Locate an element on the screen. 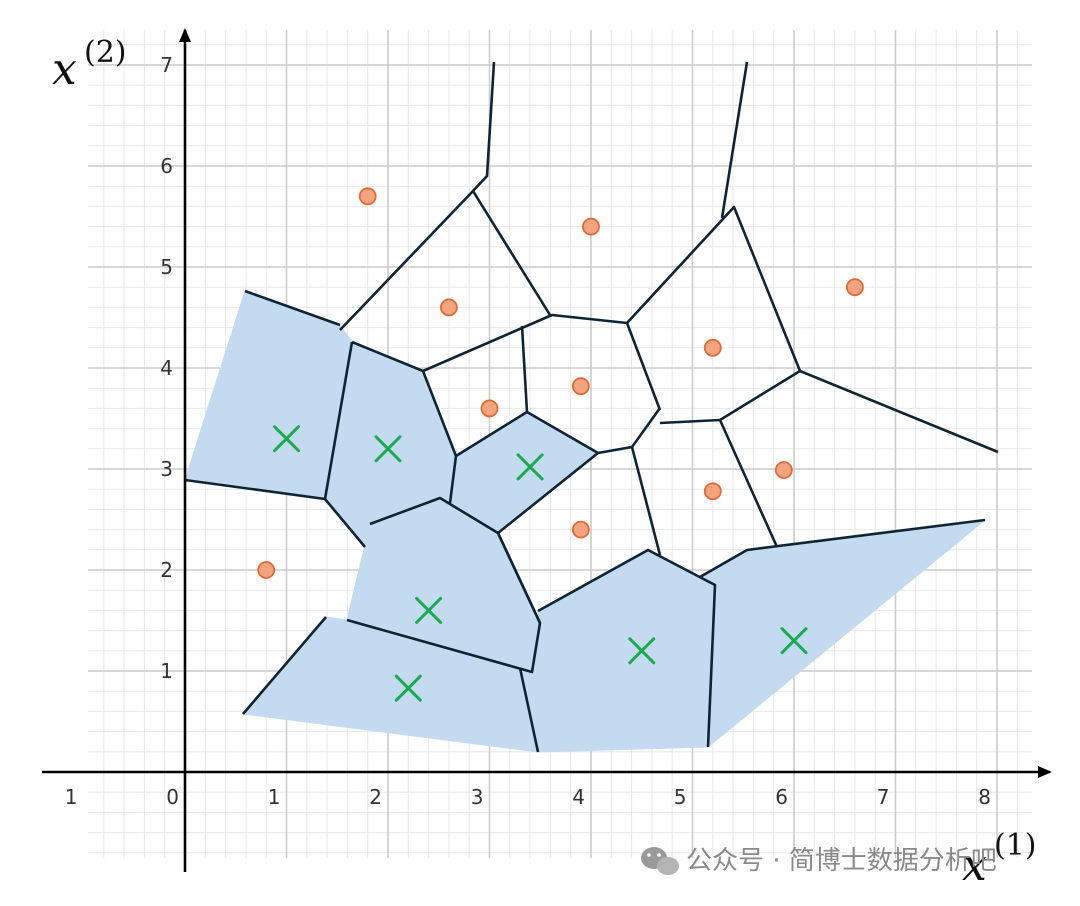 This screenshot has width=1080, height=906. x-axis-label-sup: (1) is located at coordinates (1015, 845).